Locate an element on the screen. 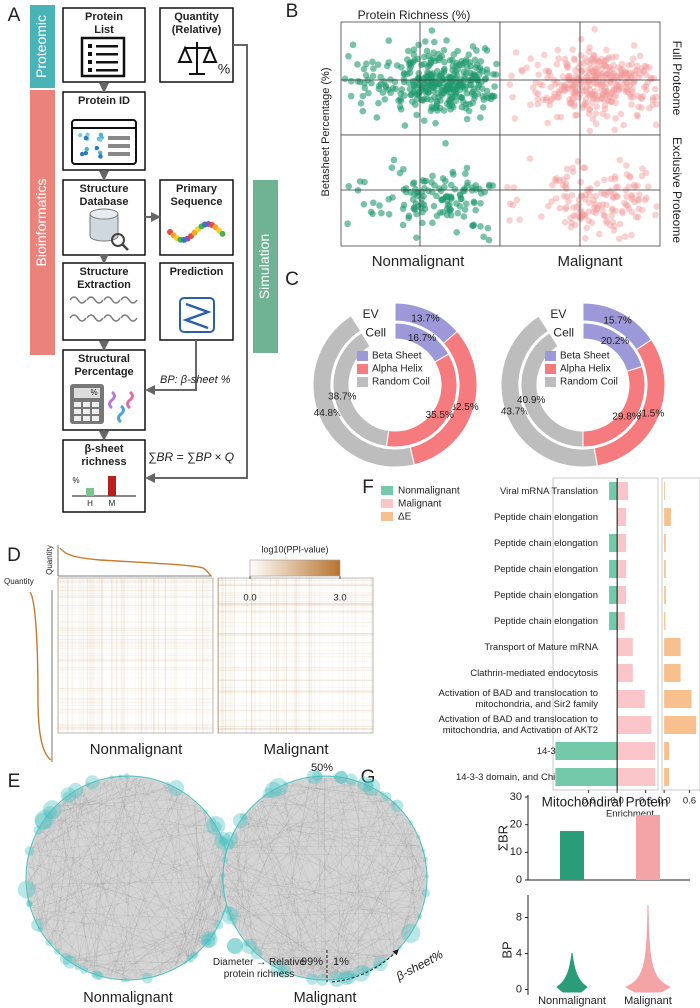 The height and width of the screenshot is (1008, 700). node-label: Quantity (Relative) is located at coordinates (196, 23).